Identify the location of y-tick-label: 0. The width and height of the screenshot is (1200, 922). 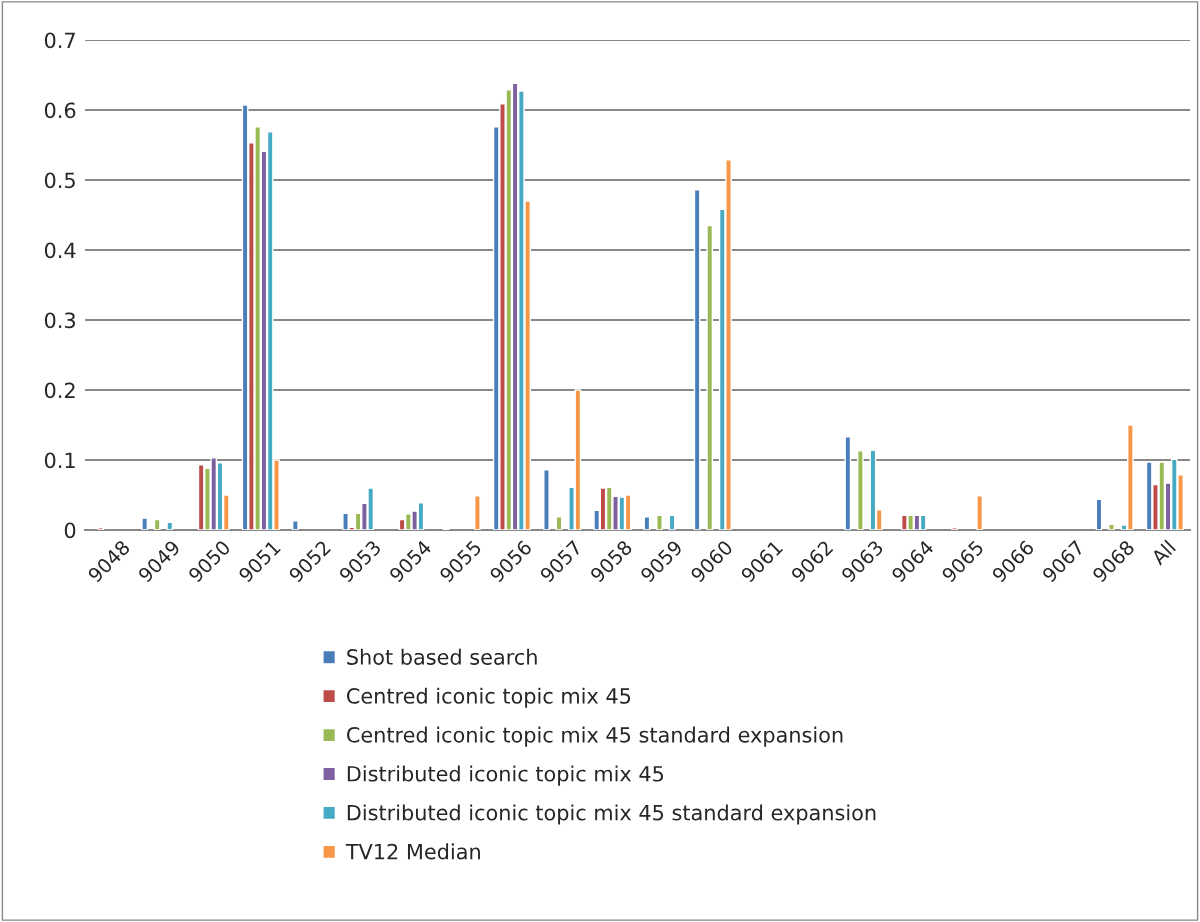
(70, 530).